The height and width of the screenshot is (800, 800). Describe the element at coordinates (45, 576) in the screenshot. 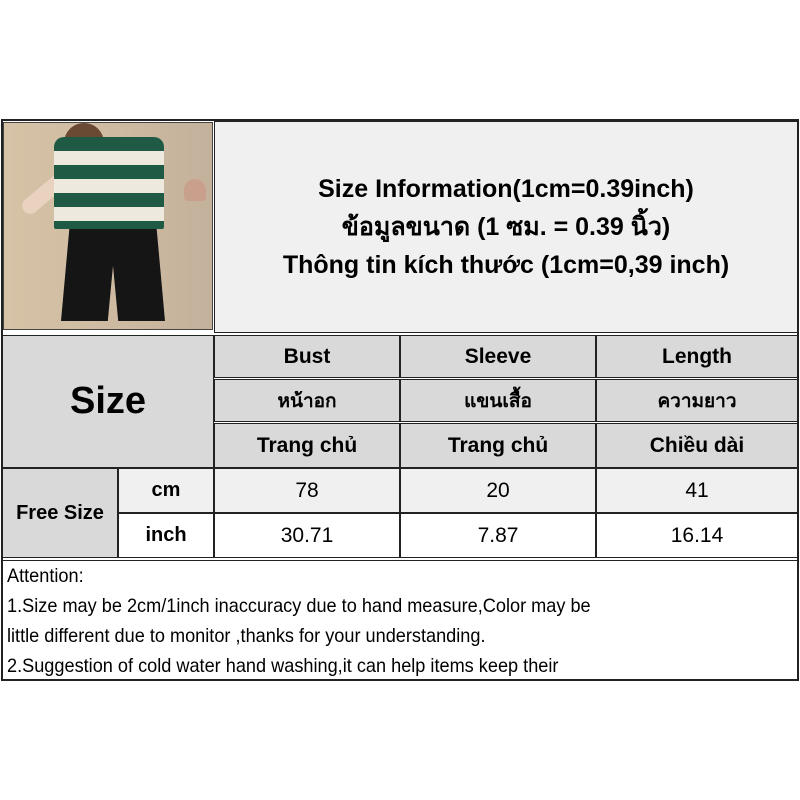

I see `attention-heading: Attention:` at that location.